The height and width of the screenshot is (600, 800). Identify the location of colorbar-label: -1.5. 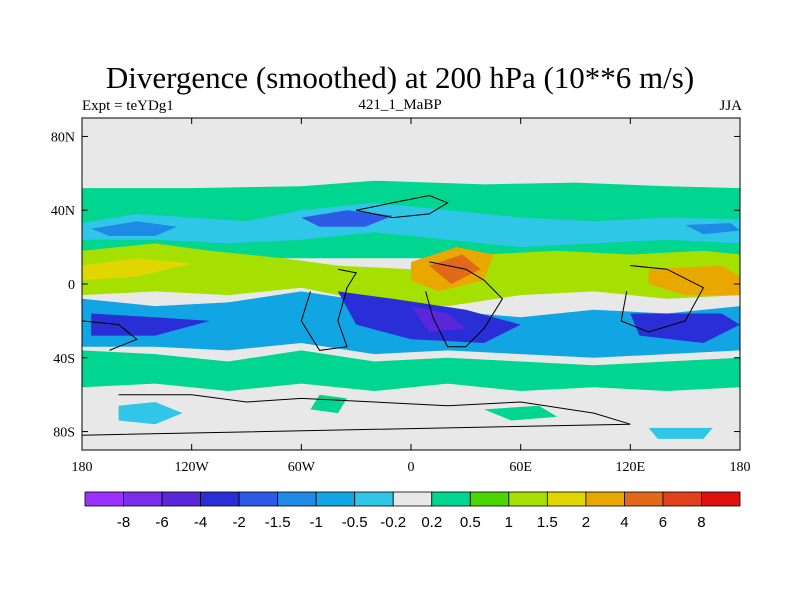
(278, 522).